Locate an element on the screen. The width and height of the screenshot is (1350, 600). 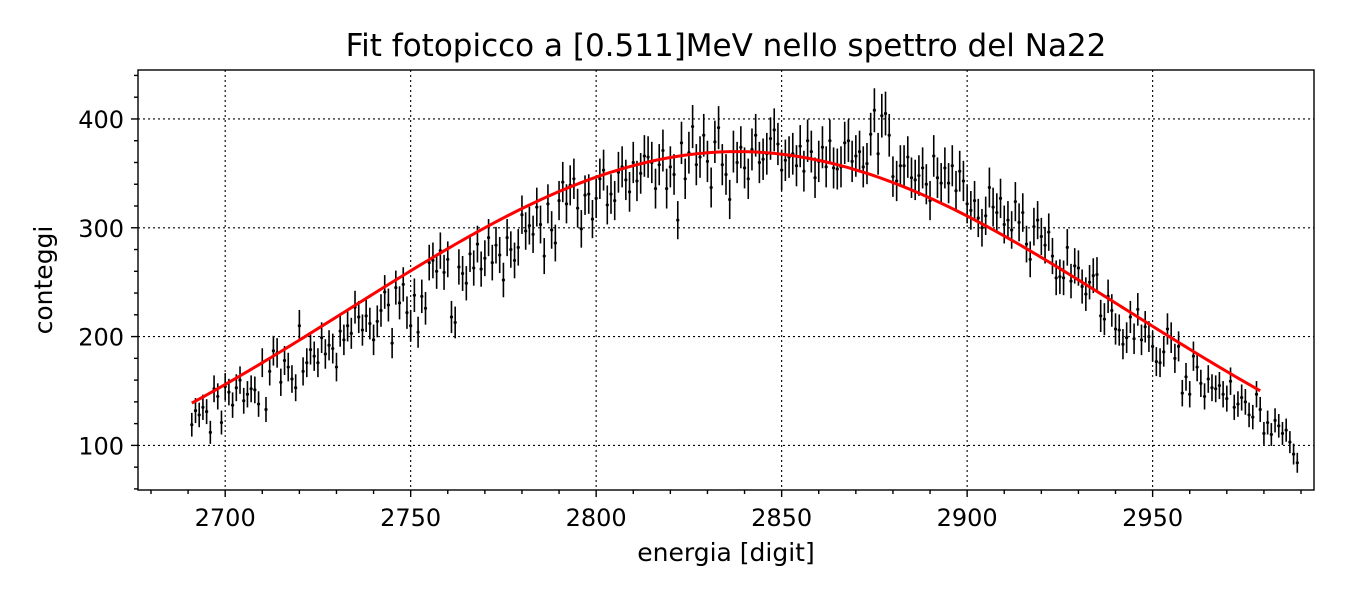
x-tick-label: 2800 is located at coordinates (596, 518).